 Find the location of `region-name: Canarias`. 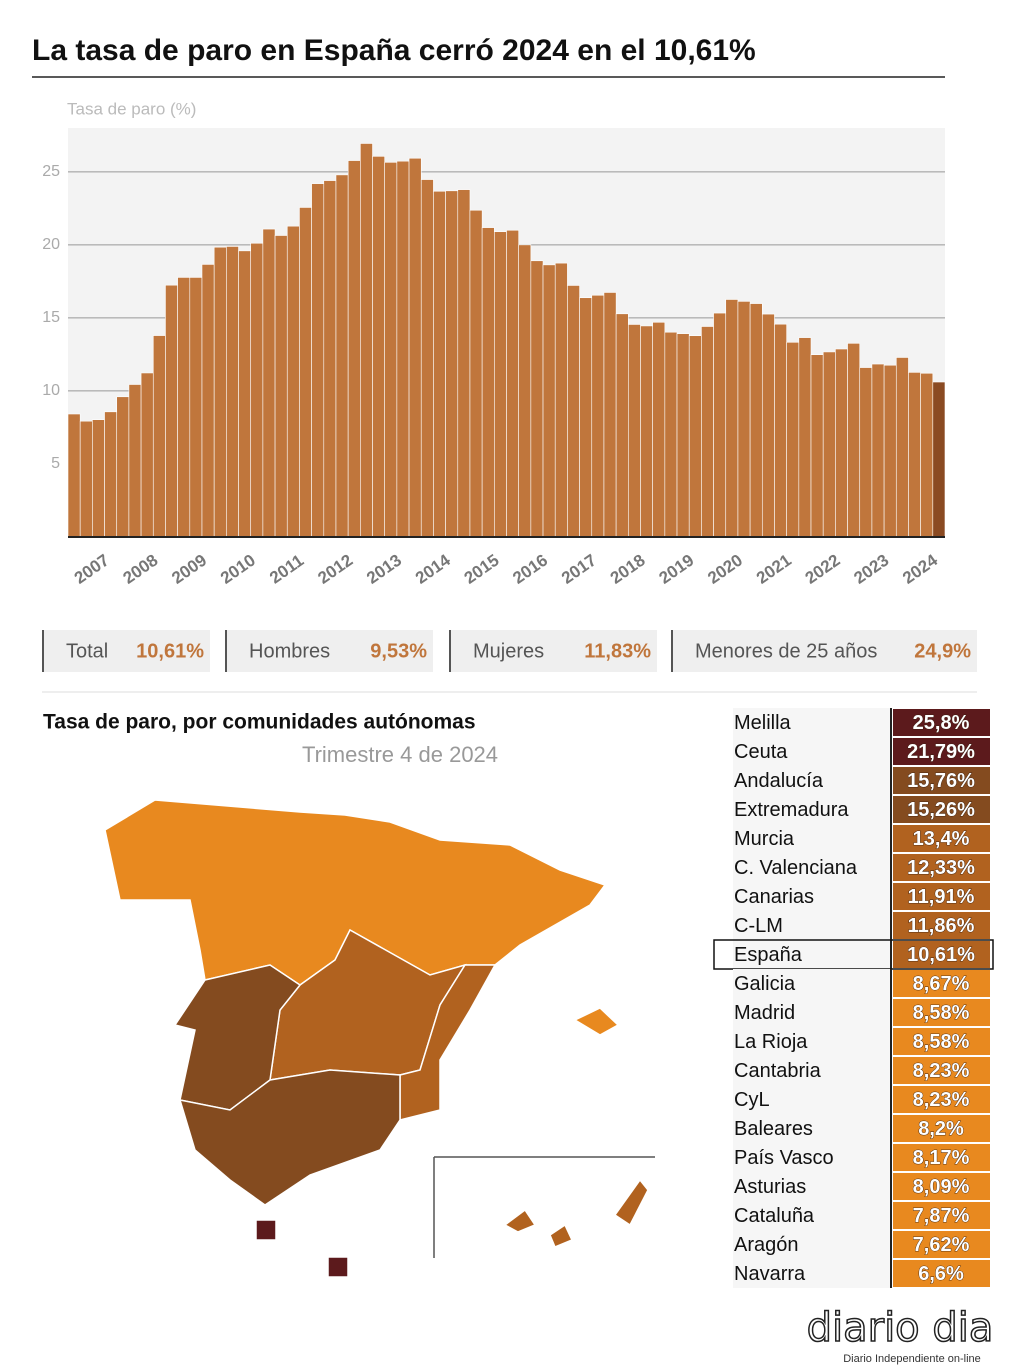

region-name: Canarias is located at coordinates (774, 897).